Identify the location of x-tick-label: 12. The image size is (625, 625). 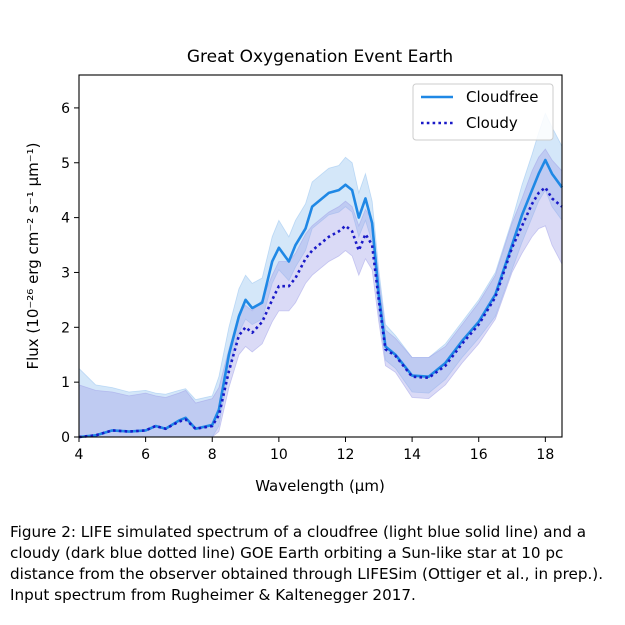
(346, 455).